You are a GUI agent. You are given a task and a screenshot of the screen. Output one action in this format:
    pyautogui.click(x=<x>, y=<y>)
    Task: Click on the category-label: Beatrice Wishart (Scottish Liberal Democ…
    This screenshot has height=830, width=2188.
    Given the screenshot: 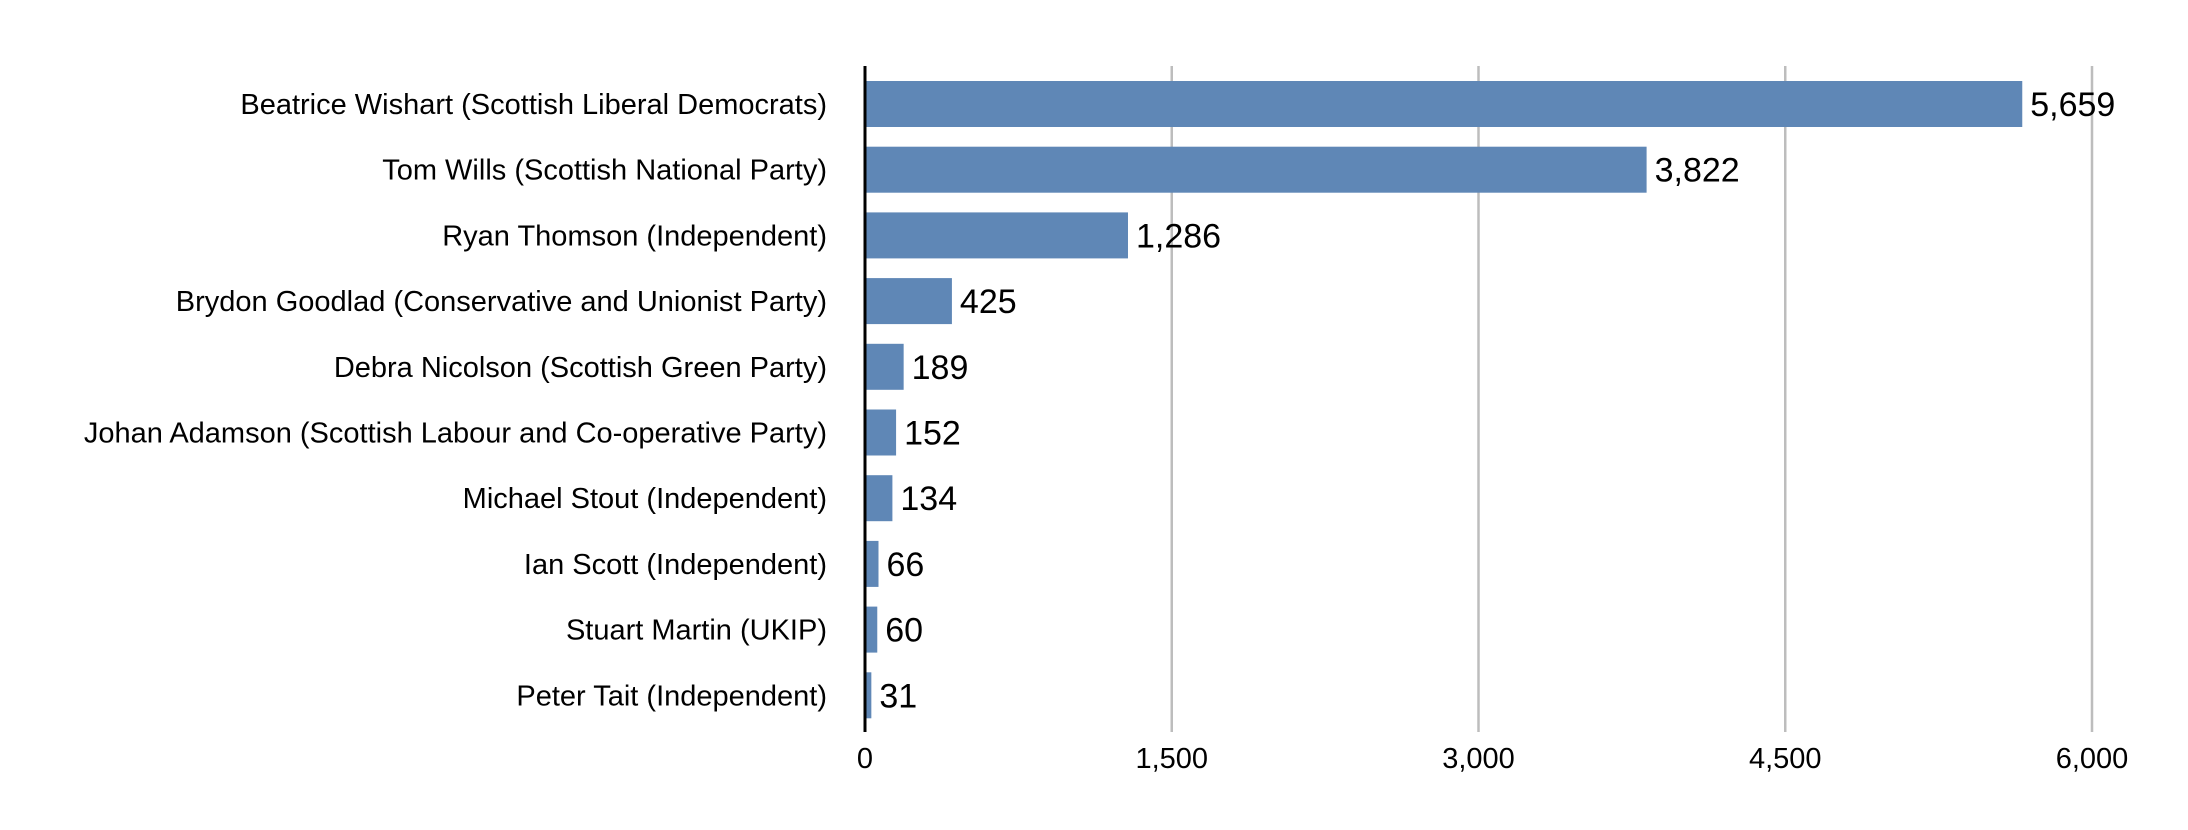 What is the action you would take?
    pyautogui.click(x=533, y=105)
    